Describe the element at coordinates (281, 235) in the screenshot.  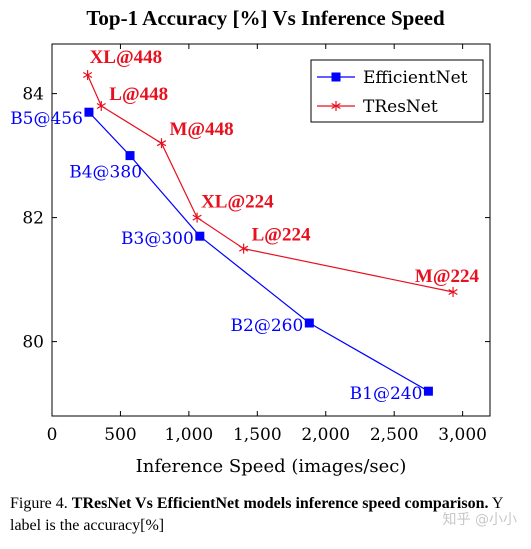
I see `tresnet-point-label: L@224` at that location.